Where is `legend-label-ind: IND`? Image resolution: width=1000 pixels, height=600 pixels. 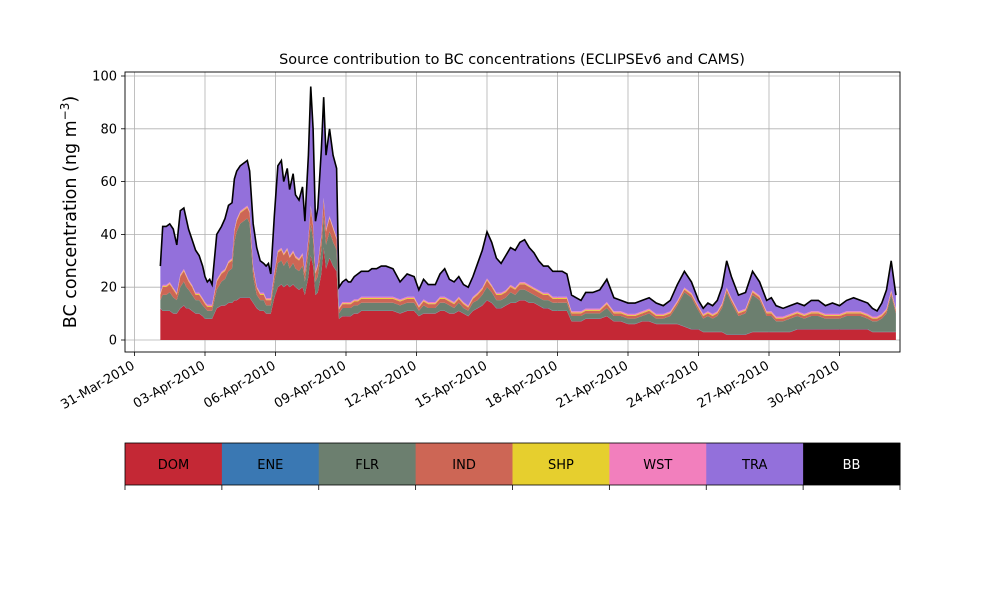
legend-label-ind: IND is located at coordinates (464, 465).